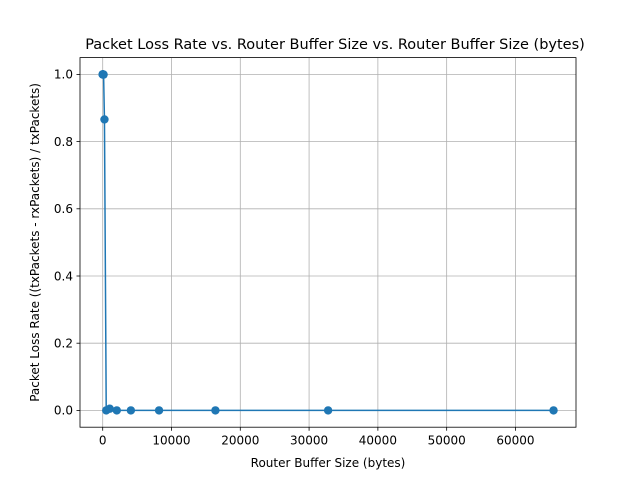  I want to click on x-tick-label: 0, so click(103, 441).